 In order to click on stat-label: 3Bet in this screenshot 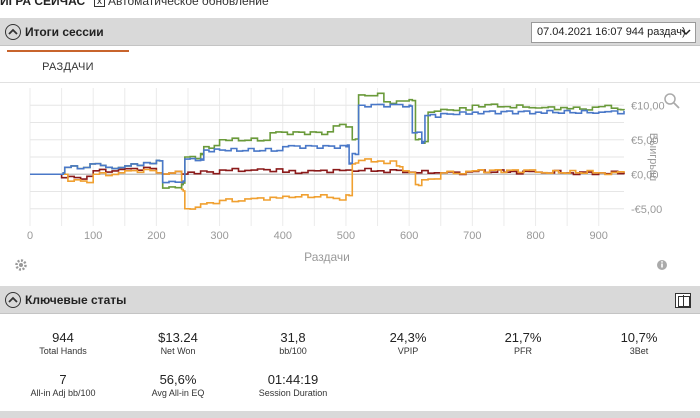, I will do `click(639, 351)`.